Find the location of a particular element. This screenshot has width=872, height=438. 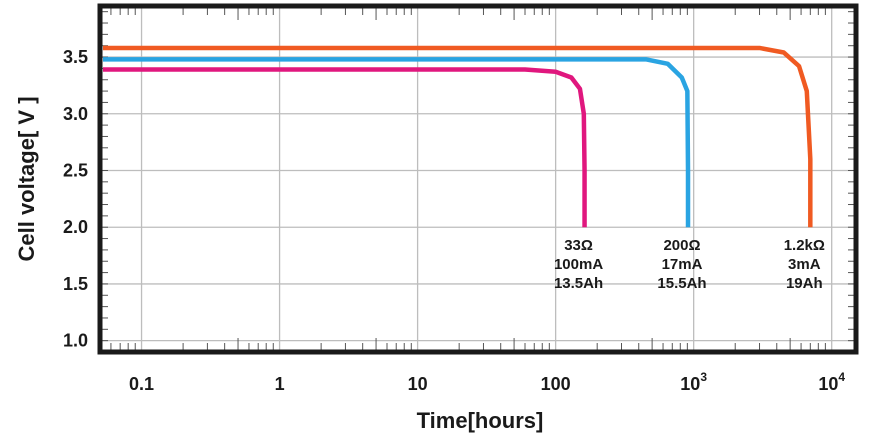

y-tick-label: 2.0 is located at coordinates (75, 227).